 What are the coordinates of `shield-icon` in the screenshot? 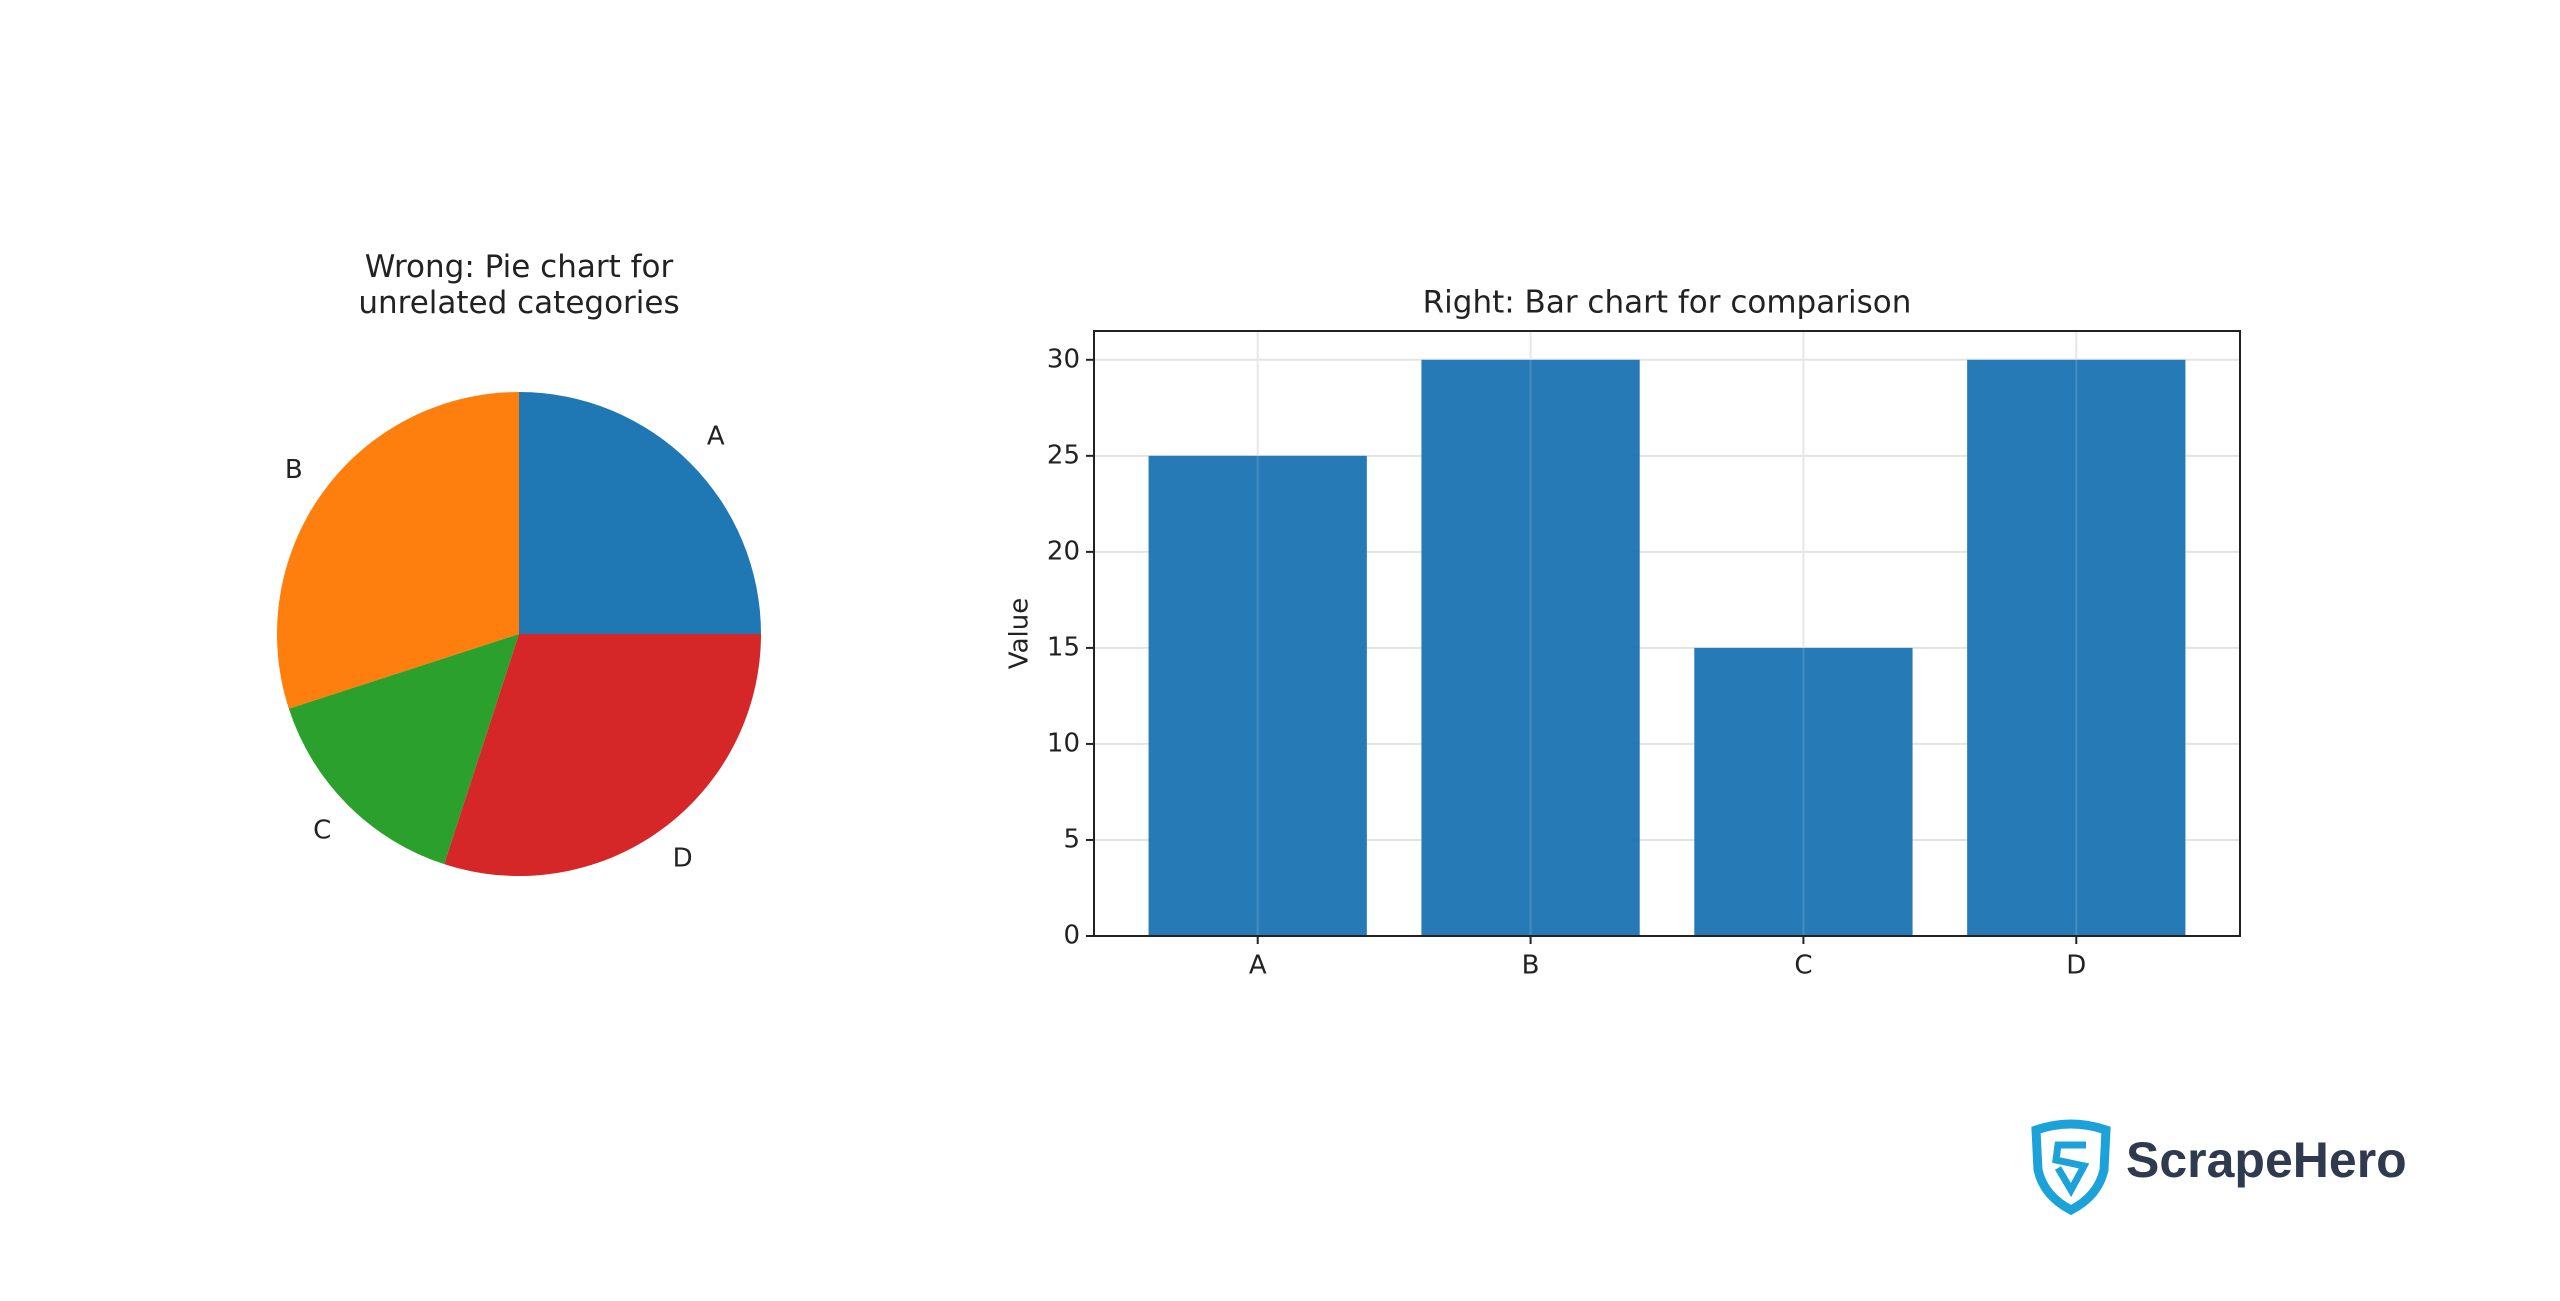 It's located at (2071, 1167).